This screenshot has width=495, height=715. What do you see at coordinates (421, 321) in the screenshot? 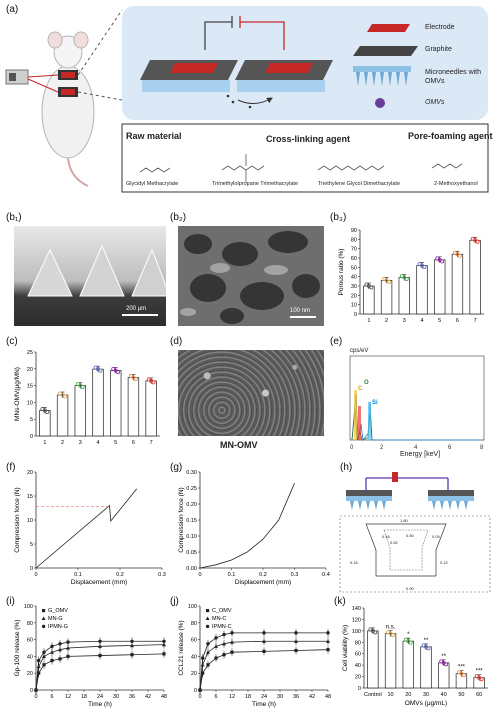
I see `x-tick-label: 4` at bounding box center [421, 321].